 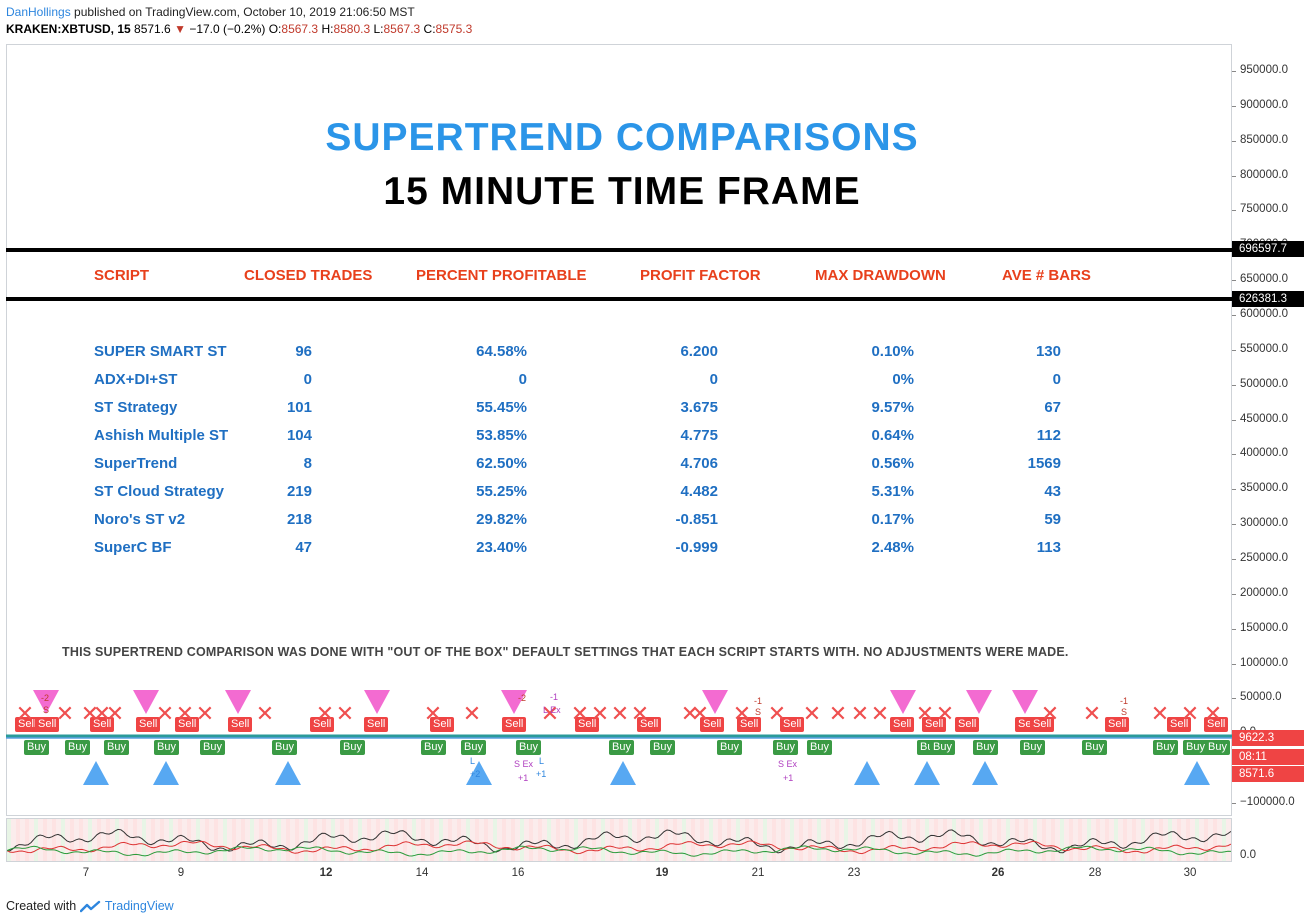 I want to click on table-cell-script: Noro's ST v2, so click(x=140, y=519).